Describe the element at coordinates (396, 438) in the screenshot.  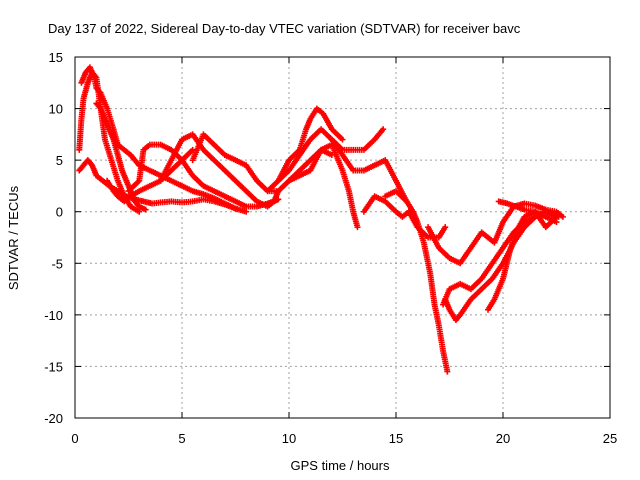
I see `x-tick-label: 15` at that location.